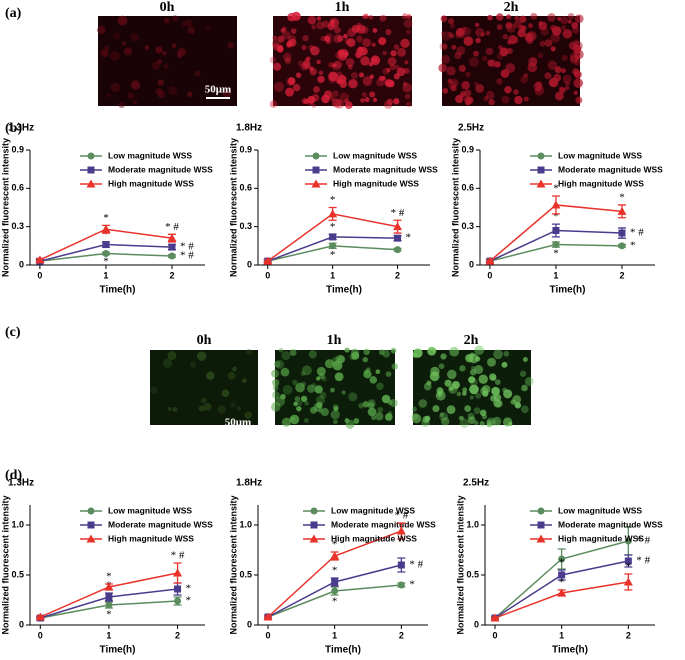 The height and width of the screenshot is (660, 685). What do you see at coordinates (172, 227) in the screenshot?
I see `point-label: * #` at bounding box center [172, 227].